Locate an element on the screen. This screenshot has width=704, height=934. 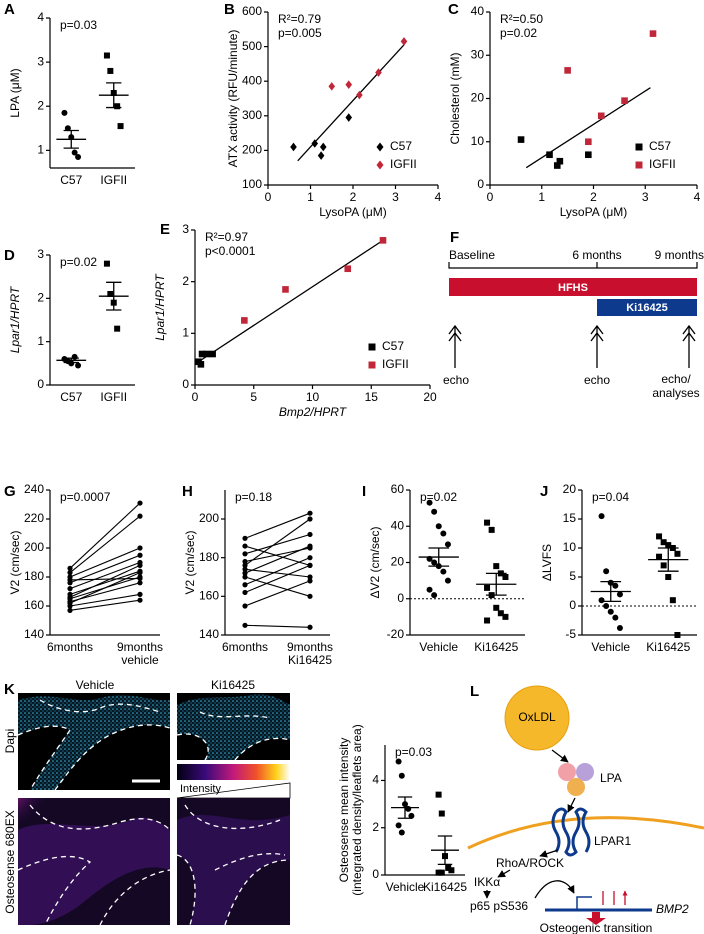
annotation: R²=0.79 is located at coordinates (299, 19).